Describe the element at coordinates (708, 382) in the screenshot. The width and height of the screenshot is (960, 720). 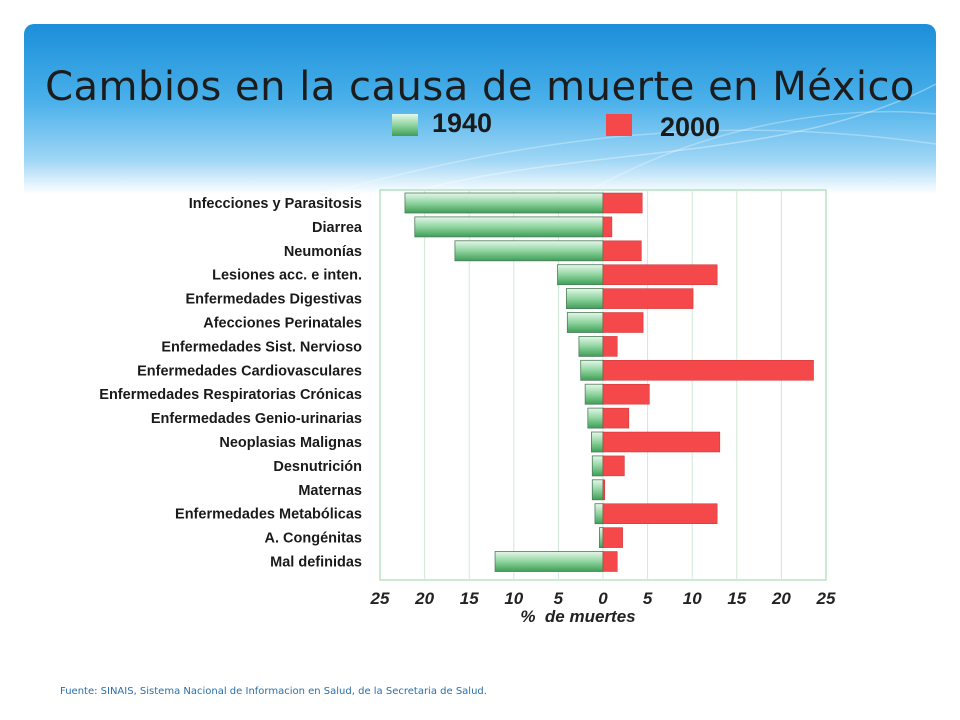
I see `series-2000` at that location.